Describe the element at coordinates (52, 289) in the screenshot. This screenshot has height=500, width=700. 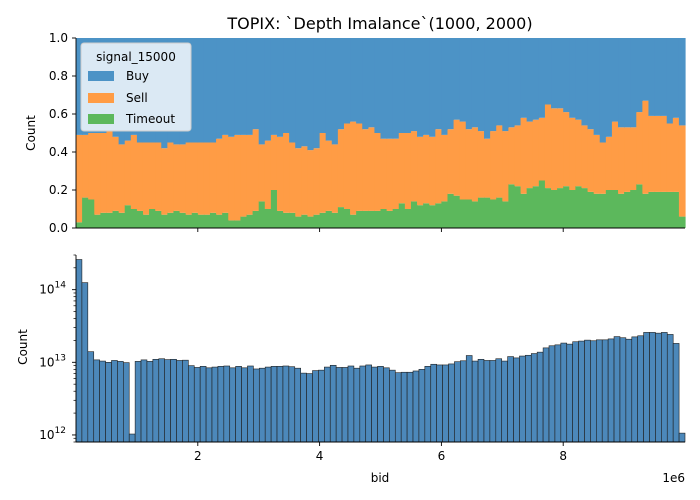
I see `bottom-y-tick-label-2: 1014` at that location.